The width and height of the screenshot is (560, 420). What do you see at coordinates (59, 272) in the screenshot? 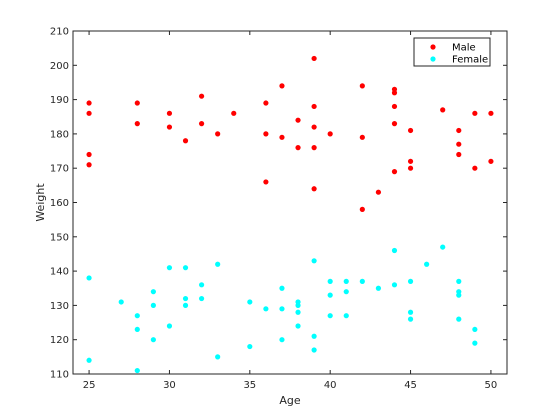
I see `y-tick-label: 140` at bounding box center [59, 272].